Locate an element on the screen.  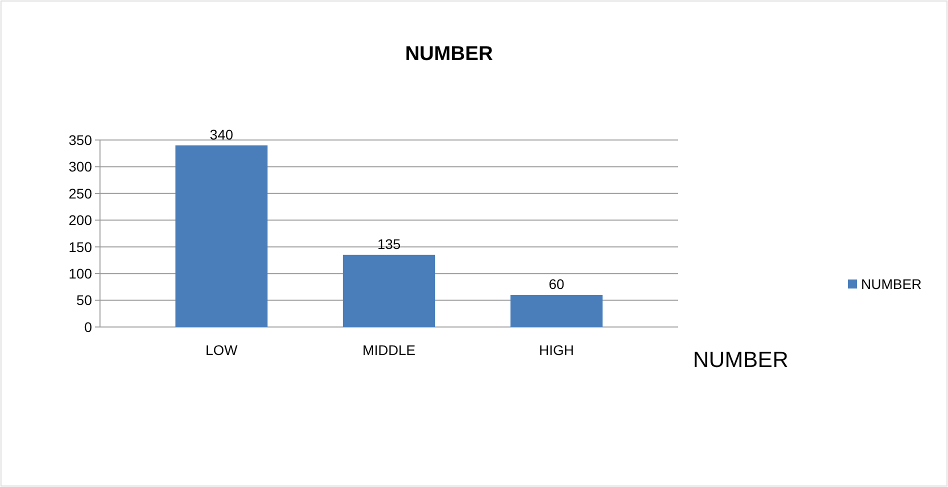
data-label: 135 is located at coordinates (389, 244).